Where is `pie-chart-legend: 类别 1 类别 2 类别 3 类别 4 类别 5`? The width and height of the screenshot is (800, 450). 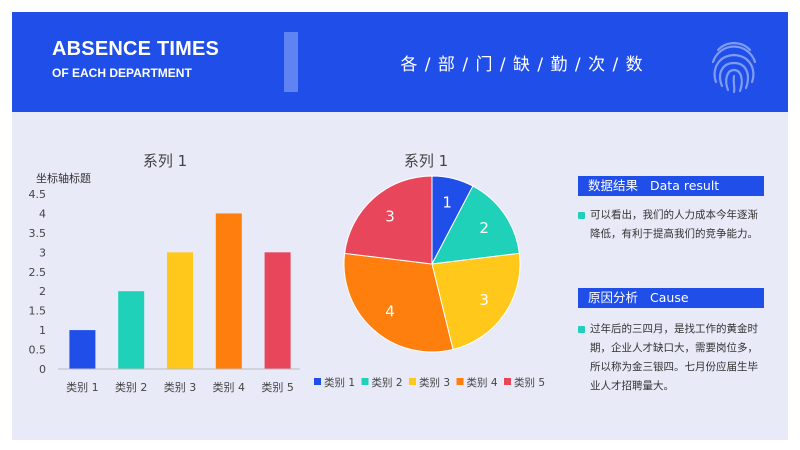
pie-chart-legend: 类别 1 类别 2 类别 3 类别 4 类别 5 is located at coordinates (429, 382).